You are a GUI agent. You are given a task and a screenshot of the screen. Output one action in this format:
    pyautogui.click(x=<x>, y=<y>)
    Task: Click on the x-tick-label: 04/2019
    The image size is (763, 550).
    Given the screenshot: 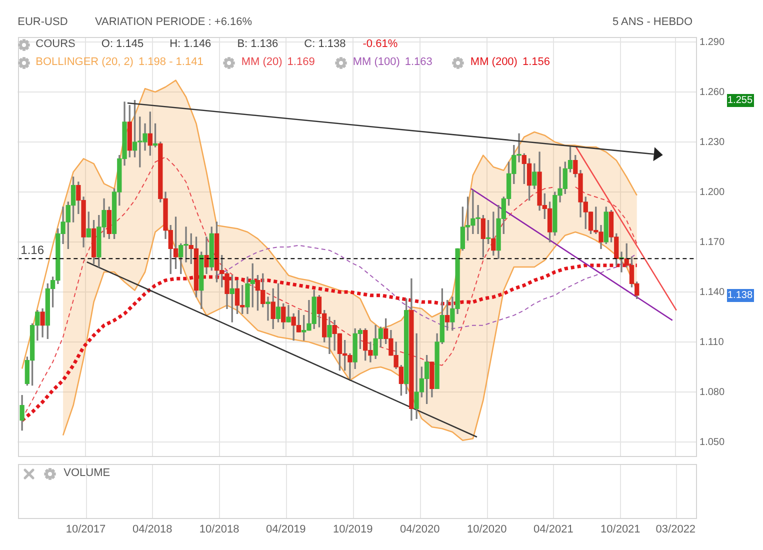 What is the action you would take?
    pyautogui.click(x=286, y=530)
    